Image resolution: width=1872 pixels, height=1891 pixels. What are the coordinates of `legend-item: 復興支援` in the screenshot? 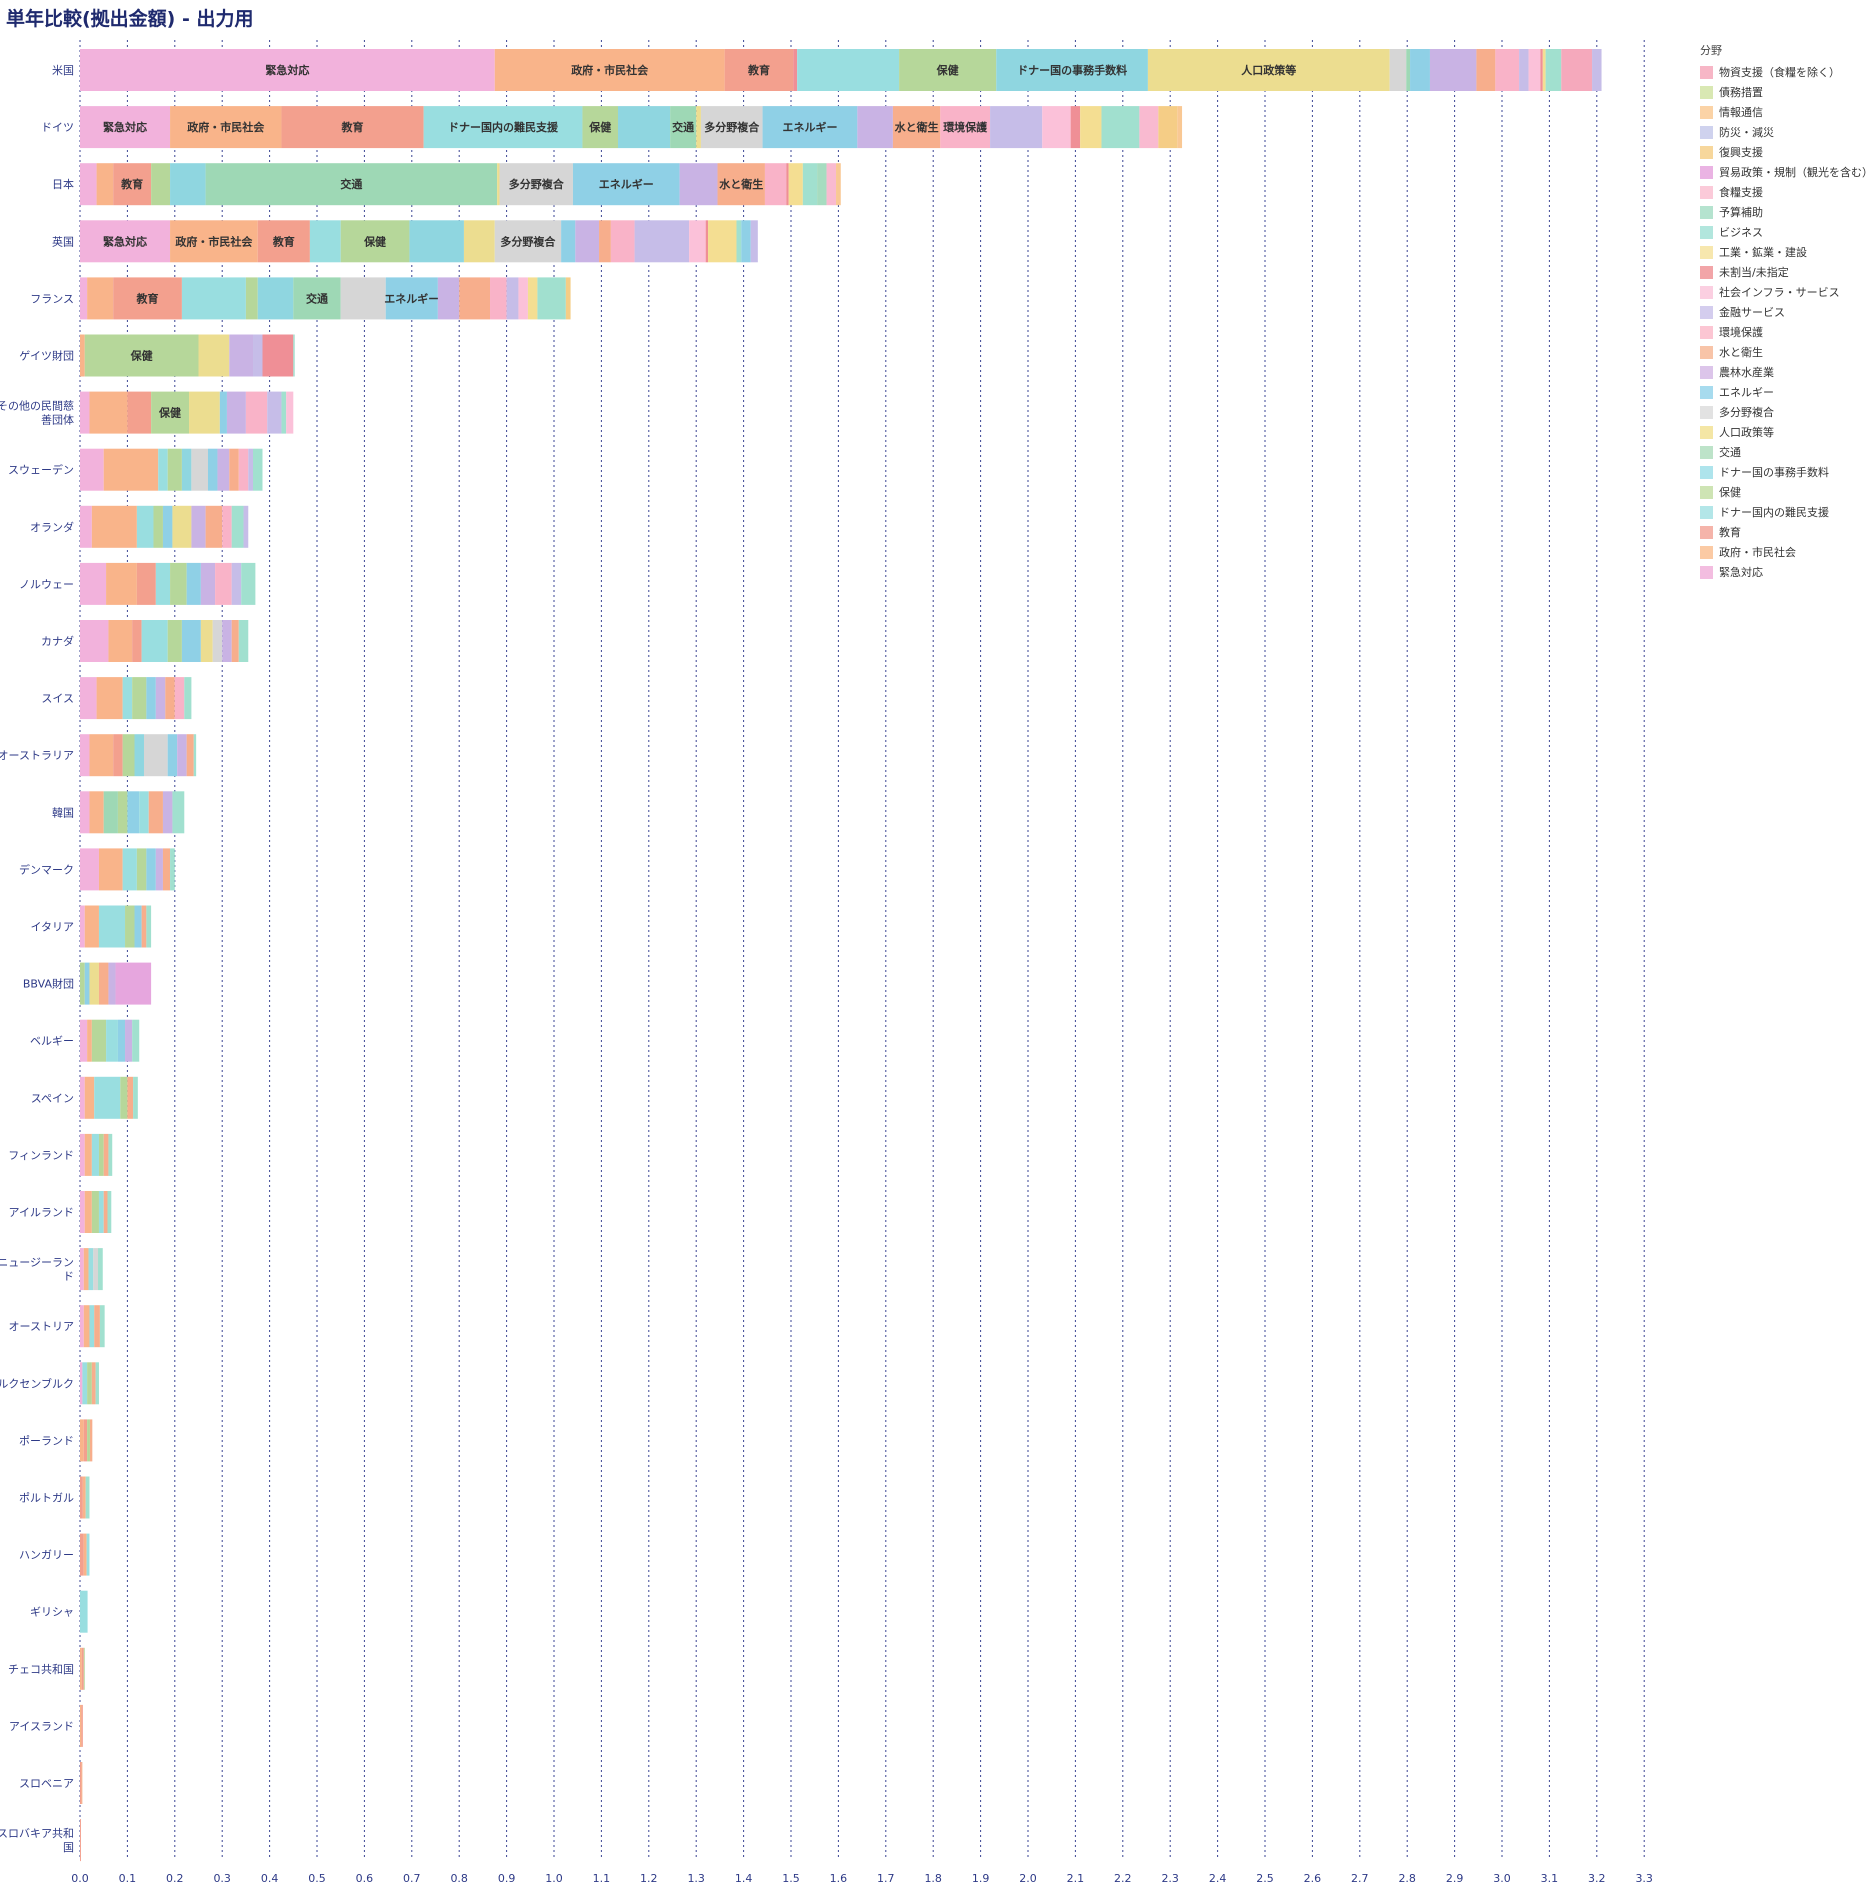 It's located at (1786, 152).